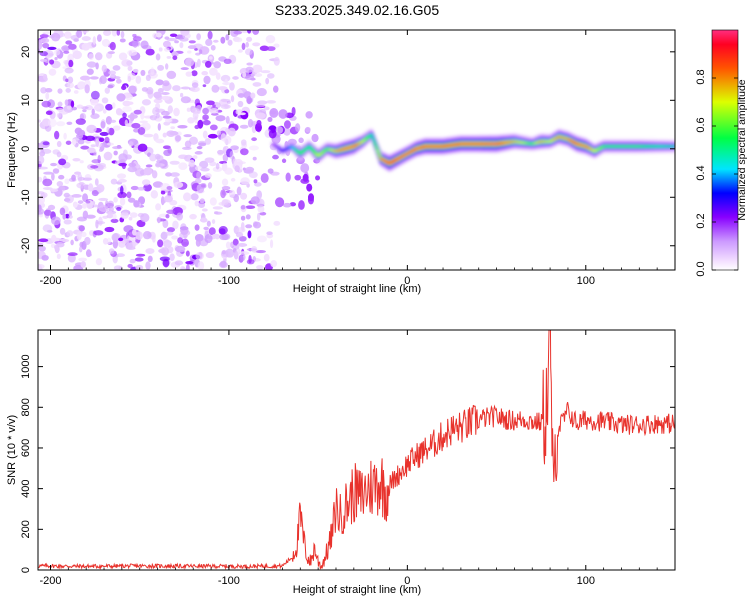  What do you see at coordinates (26, 448) in the screenshot?
I see `snr-y-tick-label: 600` at bounding box center [26, 448].